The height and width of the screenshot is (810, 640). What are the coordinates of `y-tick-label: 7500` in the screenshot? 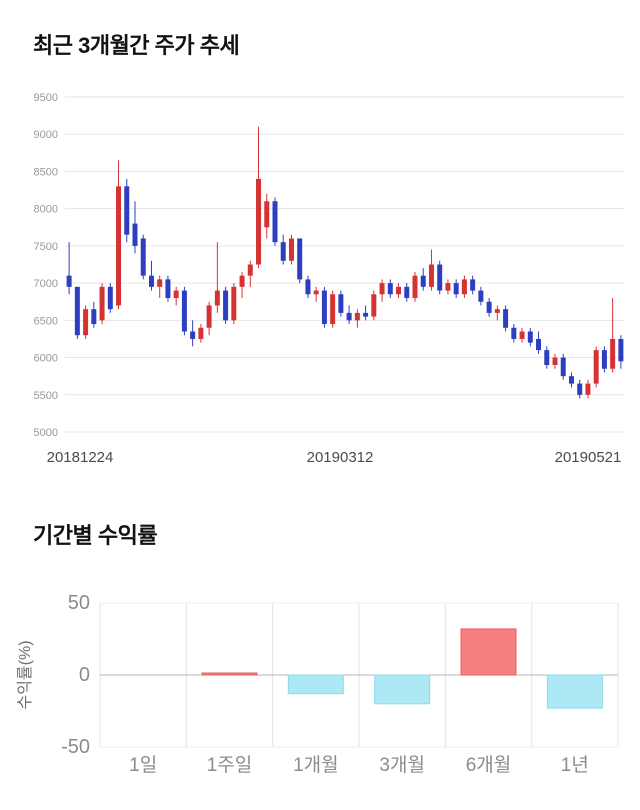 It's located at (46, 247).